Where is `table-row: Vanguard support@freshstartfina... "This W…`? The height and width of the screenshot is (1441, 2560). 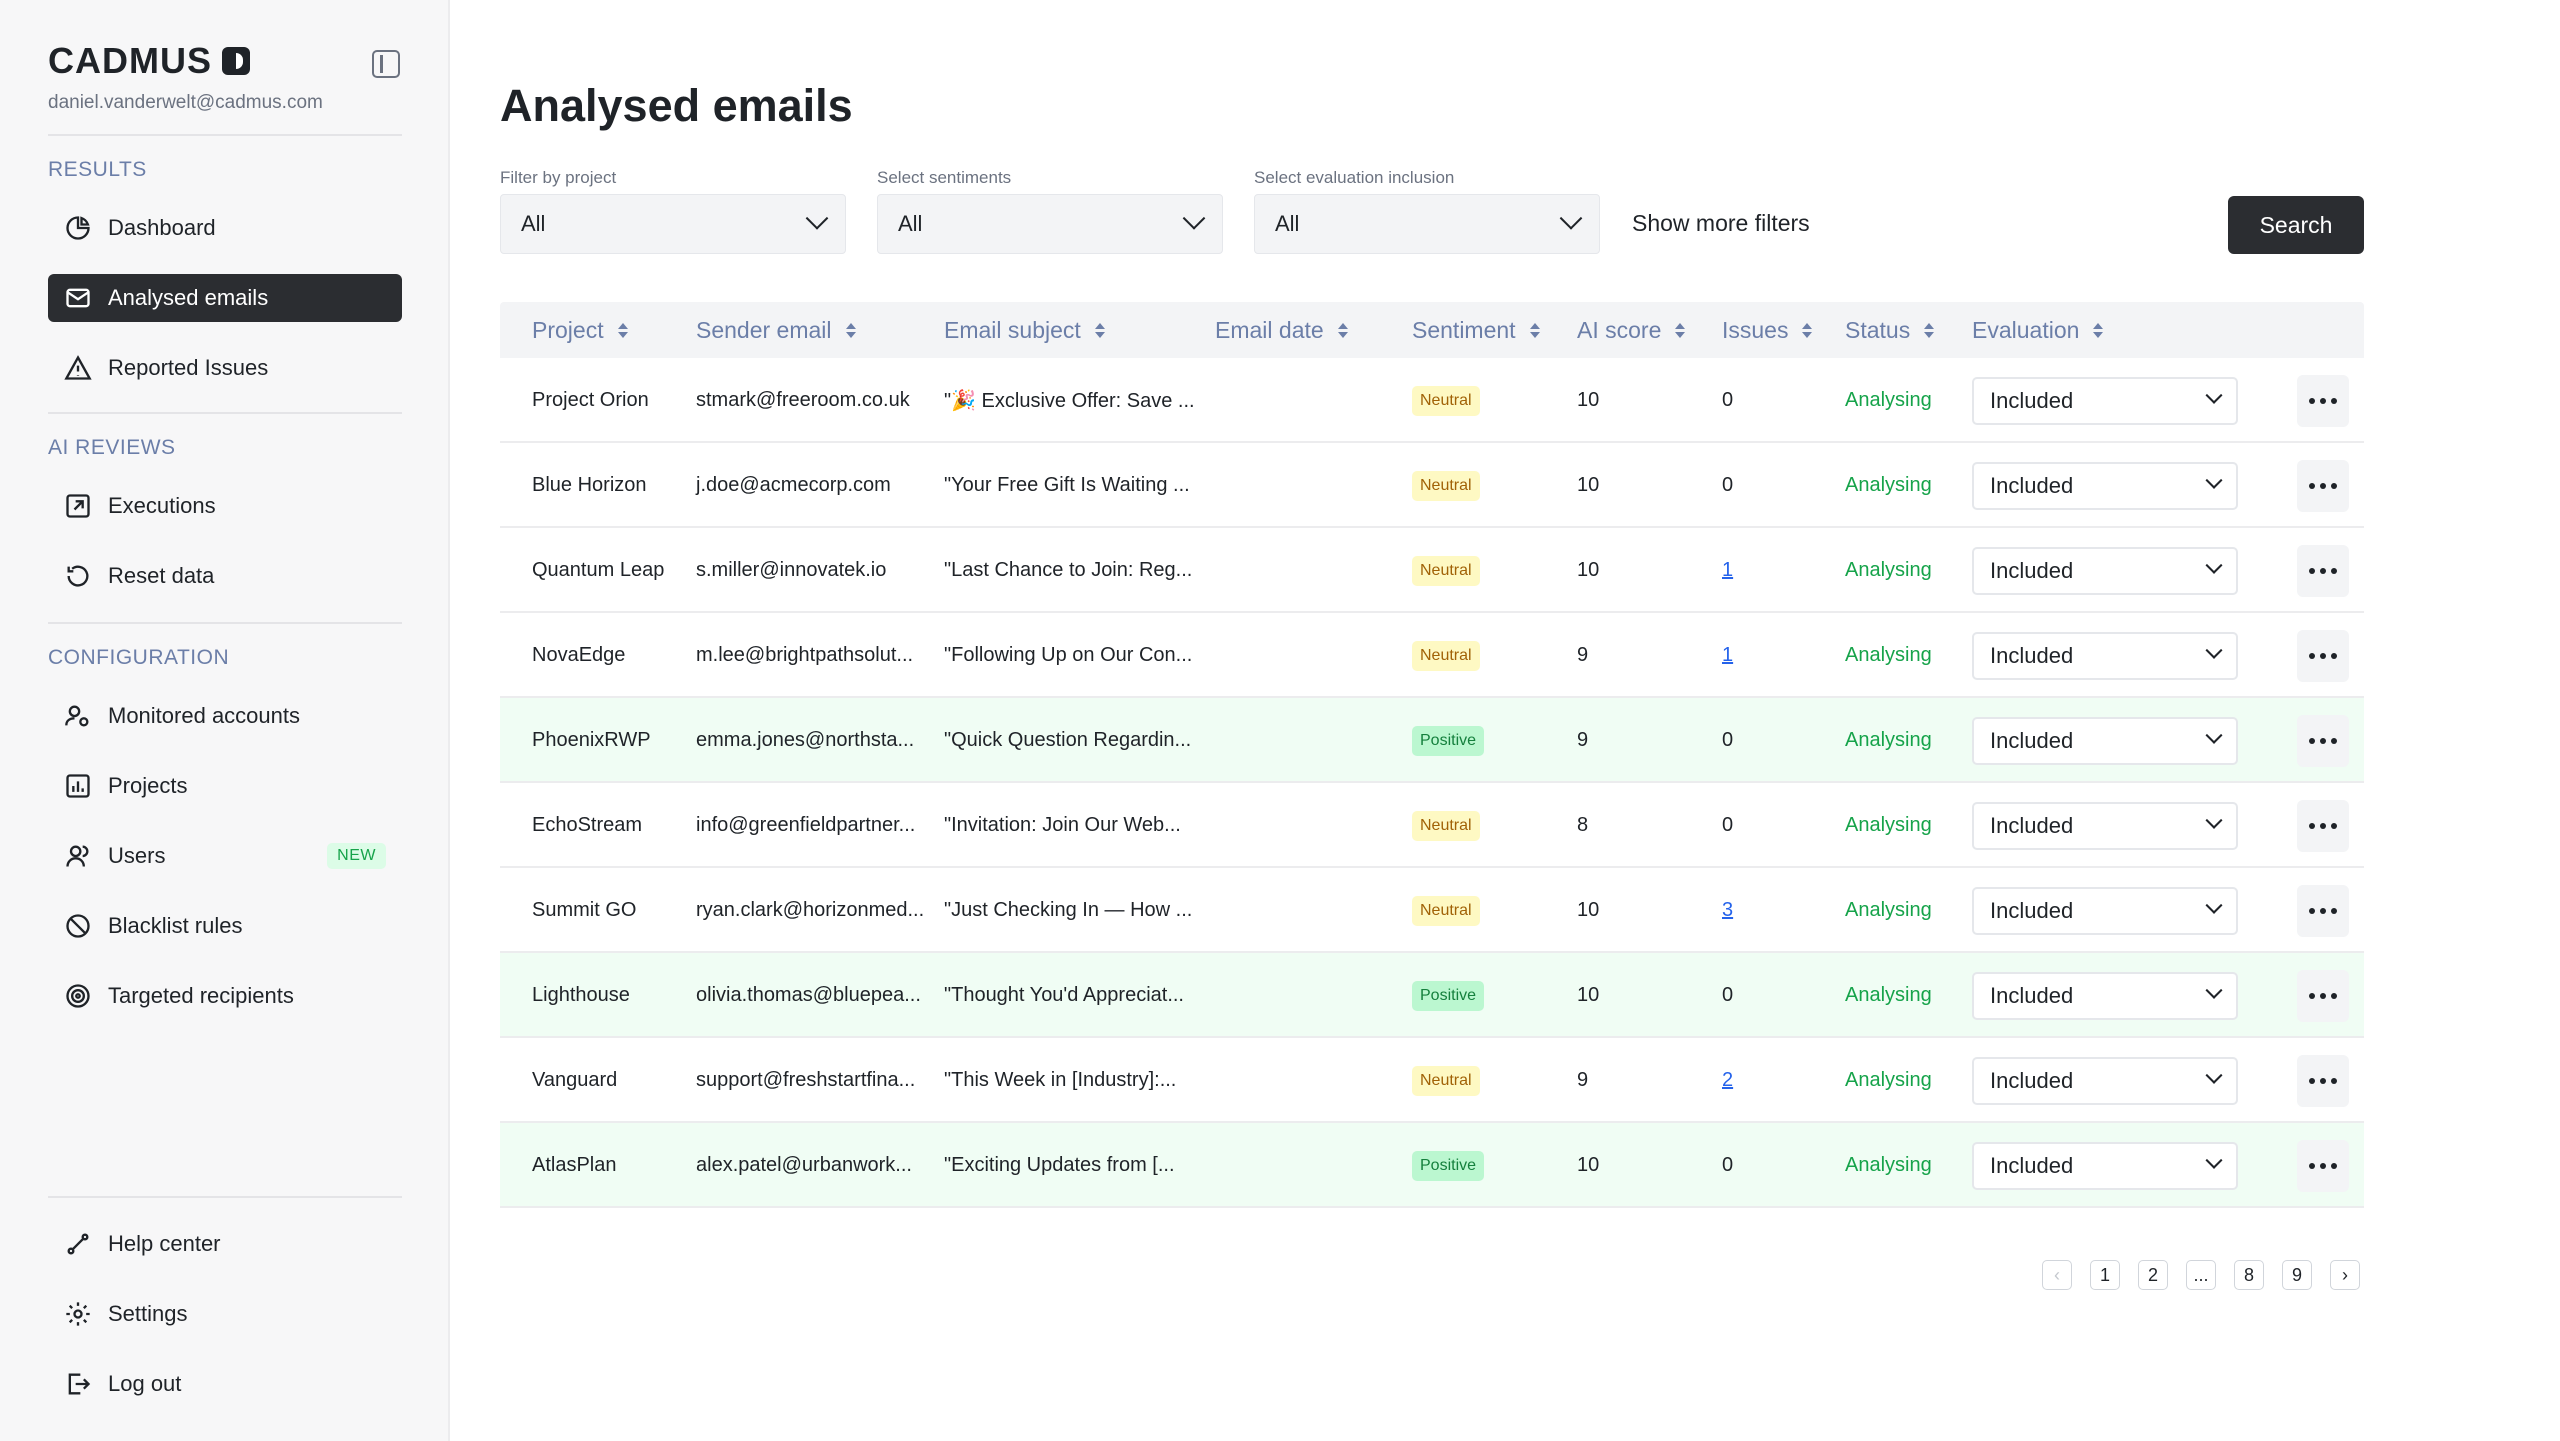 table-row: Vanguard support@freshstartfina... "This W… is located at coordinates (1432, 1080).